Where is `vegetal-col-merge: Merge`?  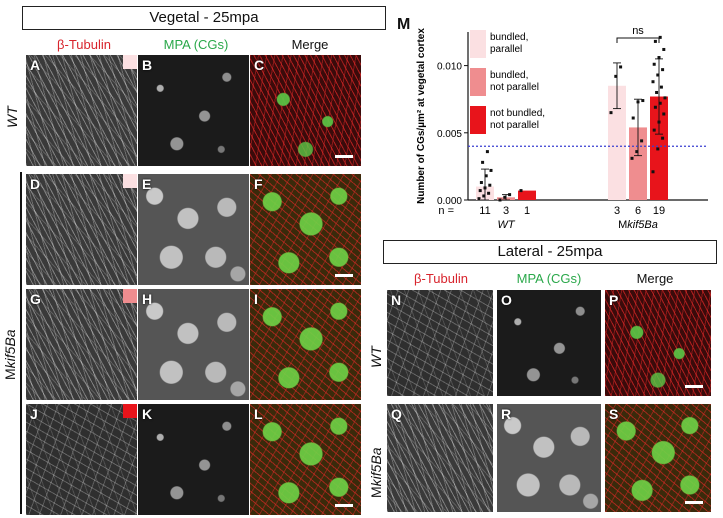 vegetal-col-merge: Merge is located at coordinates (310, 44).